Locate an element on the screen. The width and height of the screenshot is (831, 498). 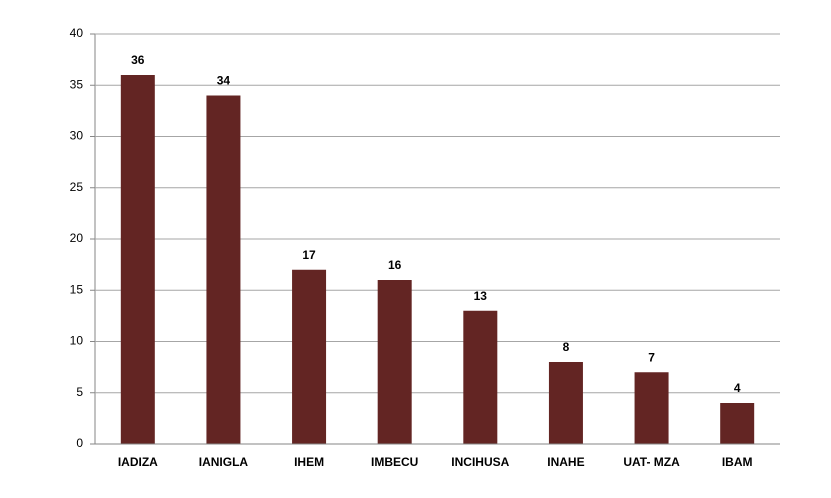
y-tick-label: 25 is located at coordinates (77, 187).